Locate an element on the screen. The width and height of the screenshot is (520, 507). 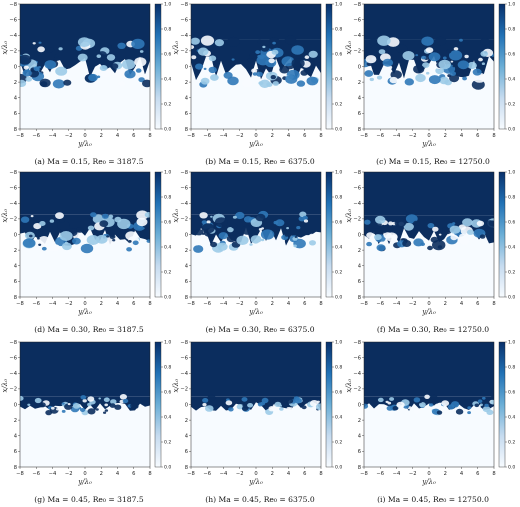
x-tick-label: −2 is located at coordinates (413, 474).